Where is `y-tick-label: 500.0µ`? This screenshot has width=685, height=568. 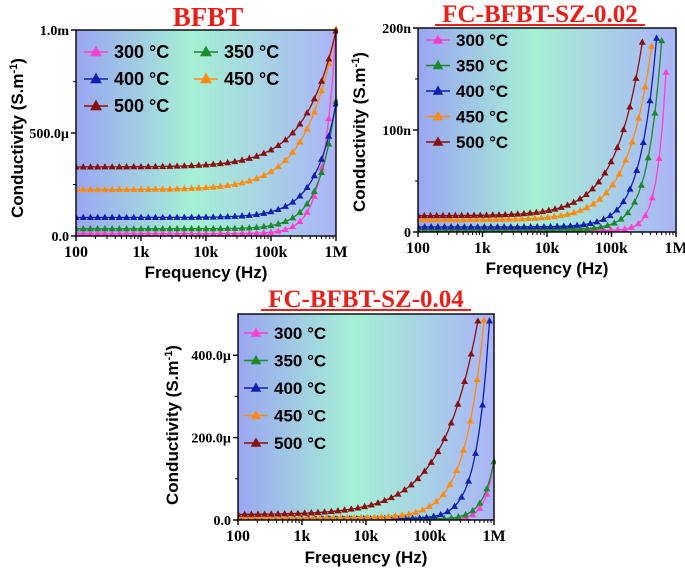 y-tick-label: 500.0µ is located at coordinates (49, 134).